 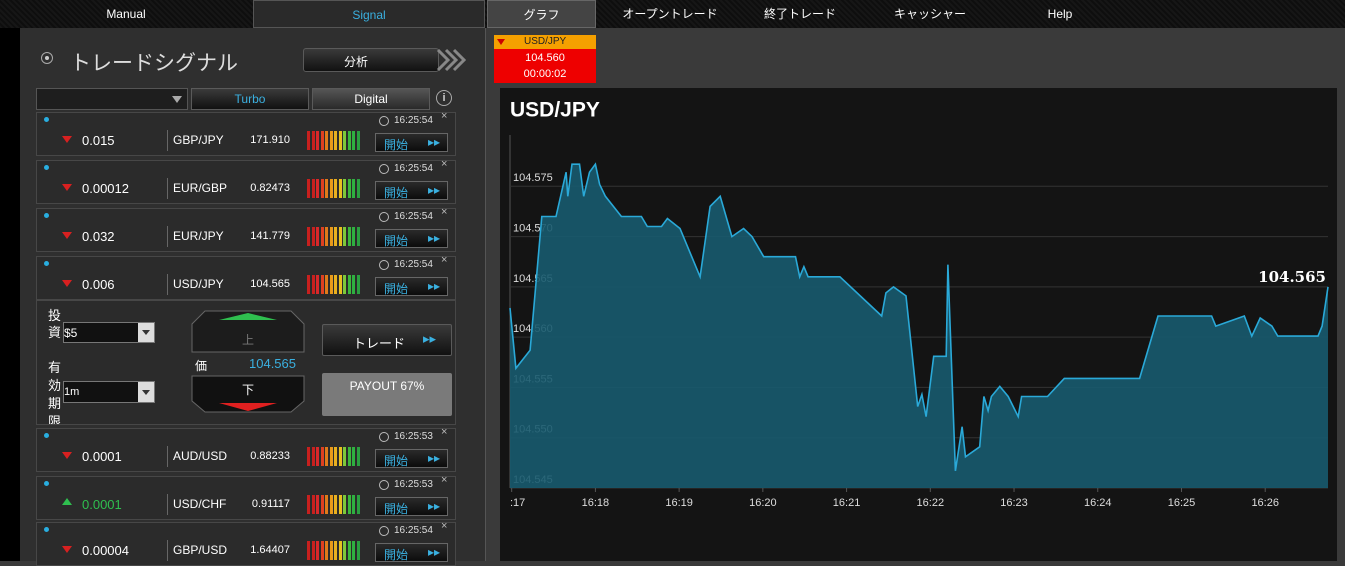 What do you see at coordinates (126, 14) in the screenshot?
I see `nav-tab: Manual` at bounding box center [126, 14].